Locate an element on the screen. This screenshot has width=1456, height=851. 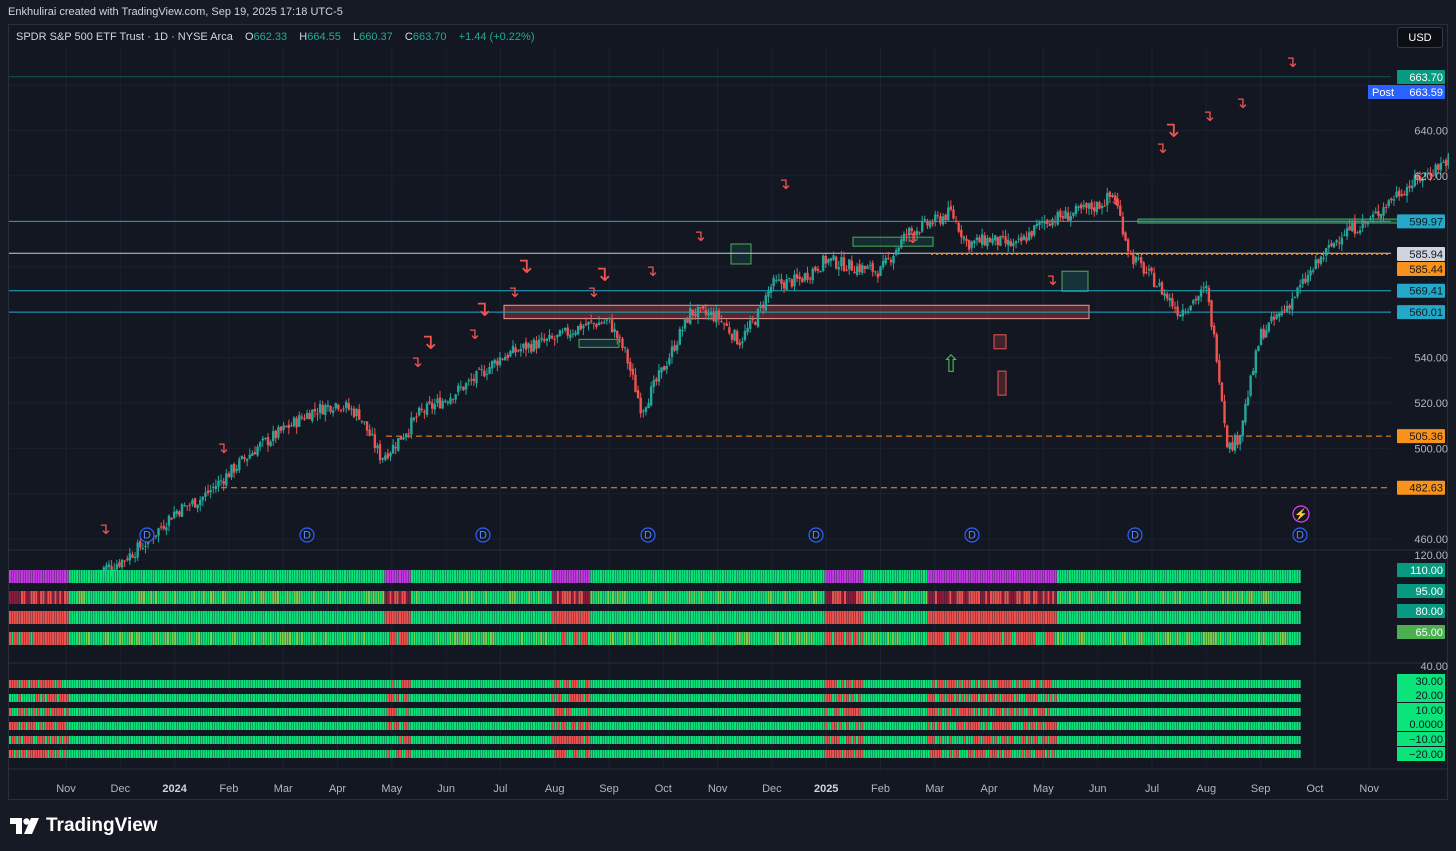
demand-zone is located at coordinates (741, 254).